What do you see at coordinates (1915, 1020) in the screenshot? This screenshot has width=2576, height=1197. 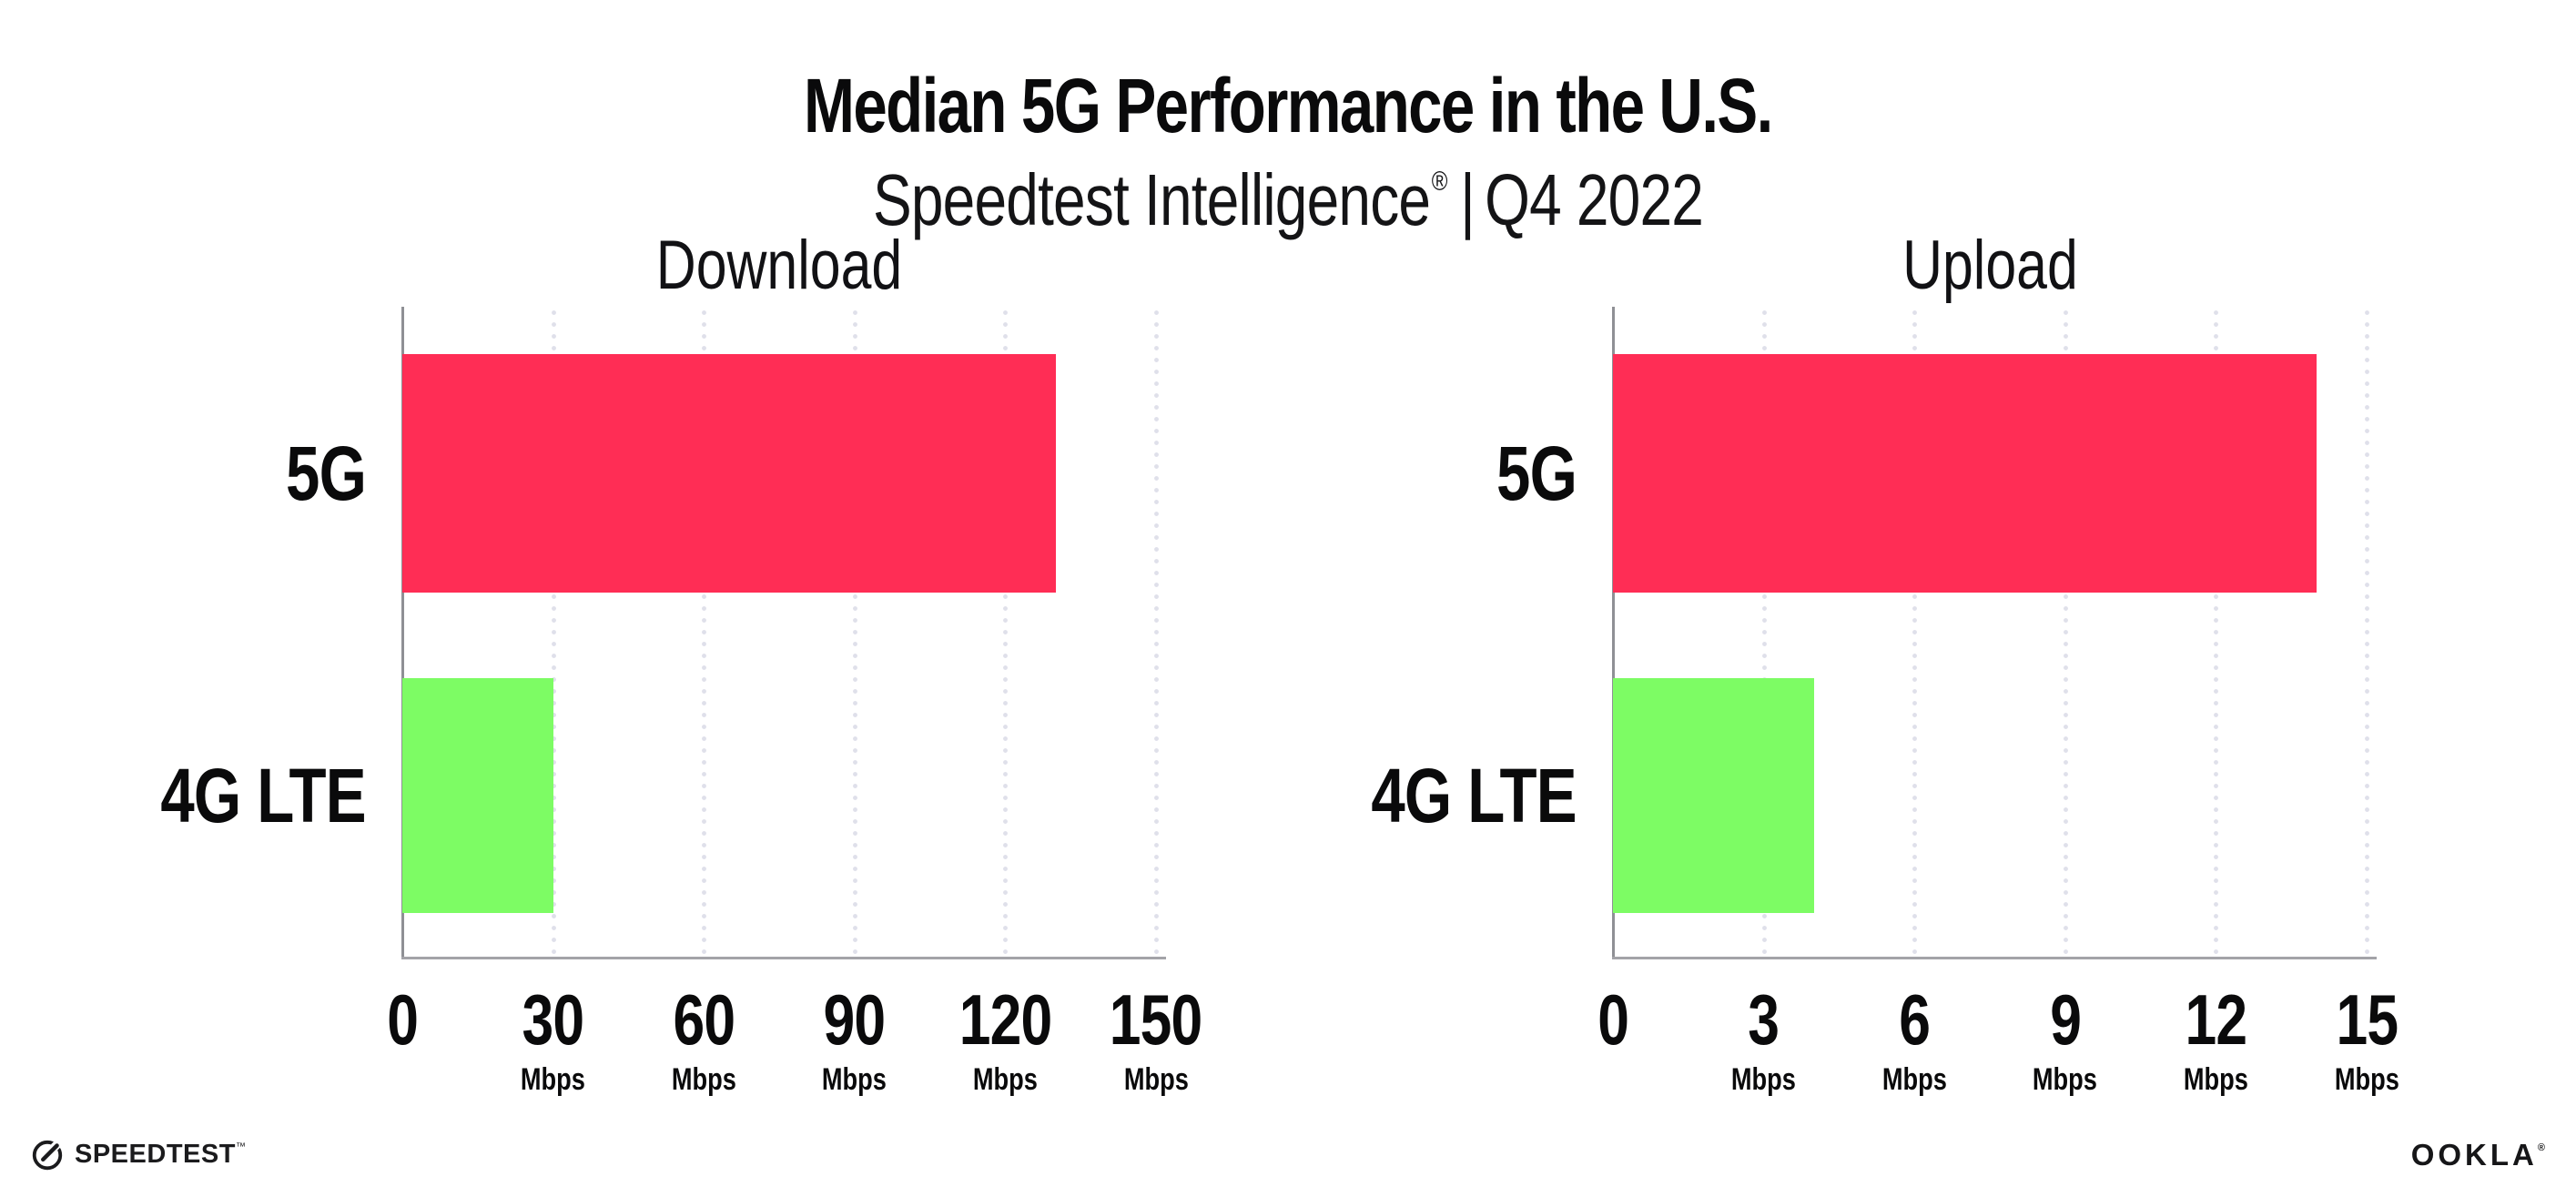 I see `x-tick-value: 6` at bounding box center [1915, 1020].